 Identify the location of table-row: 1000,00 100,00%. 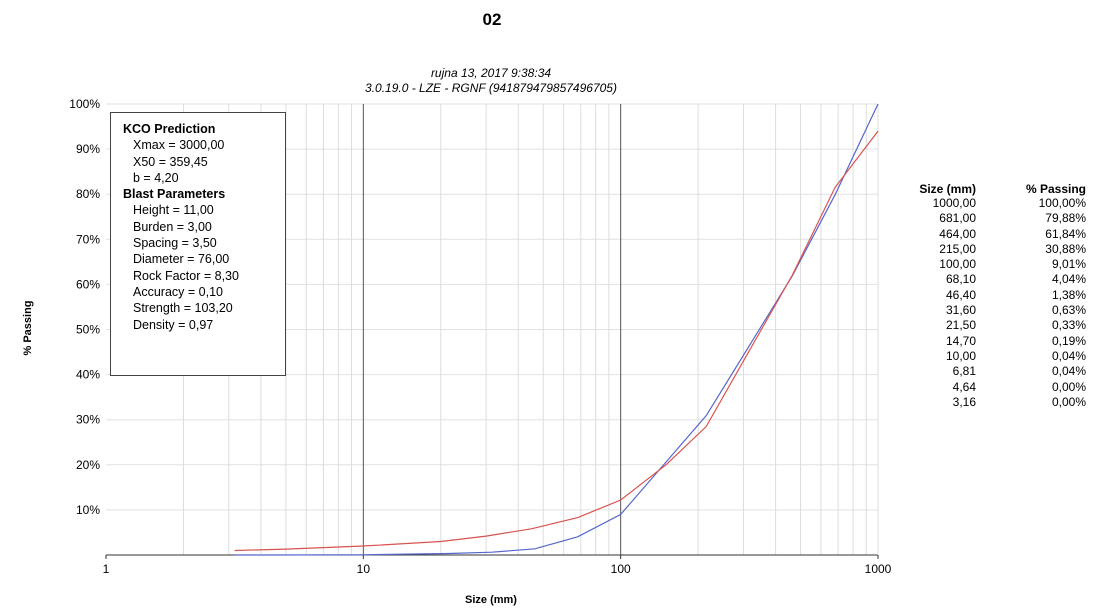
(991, 203).